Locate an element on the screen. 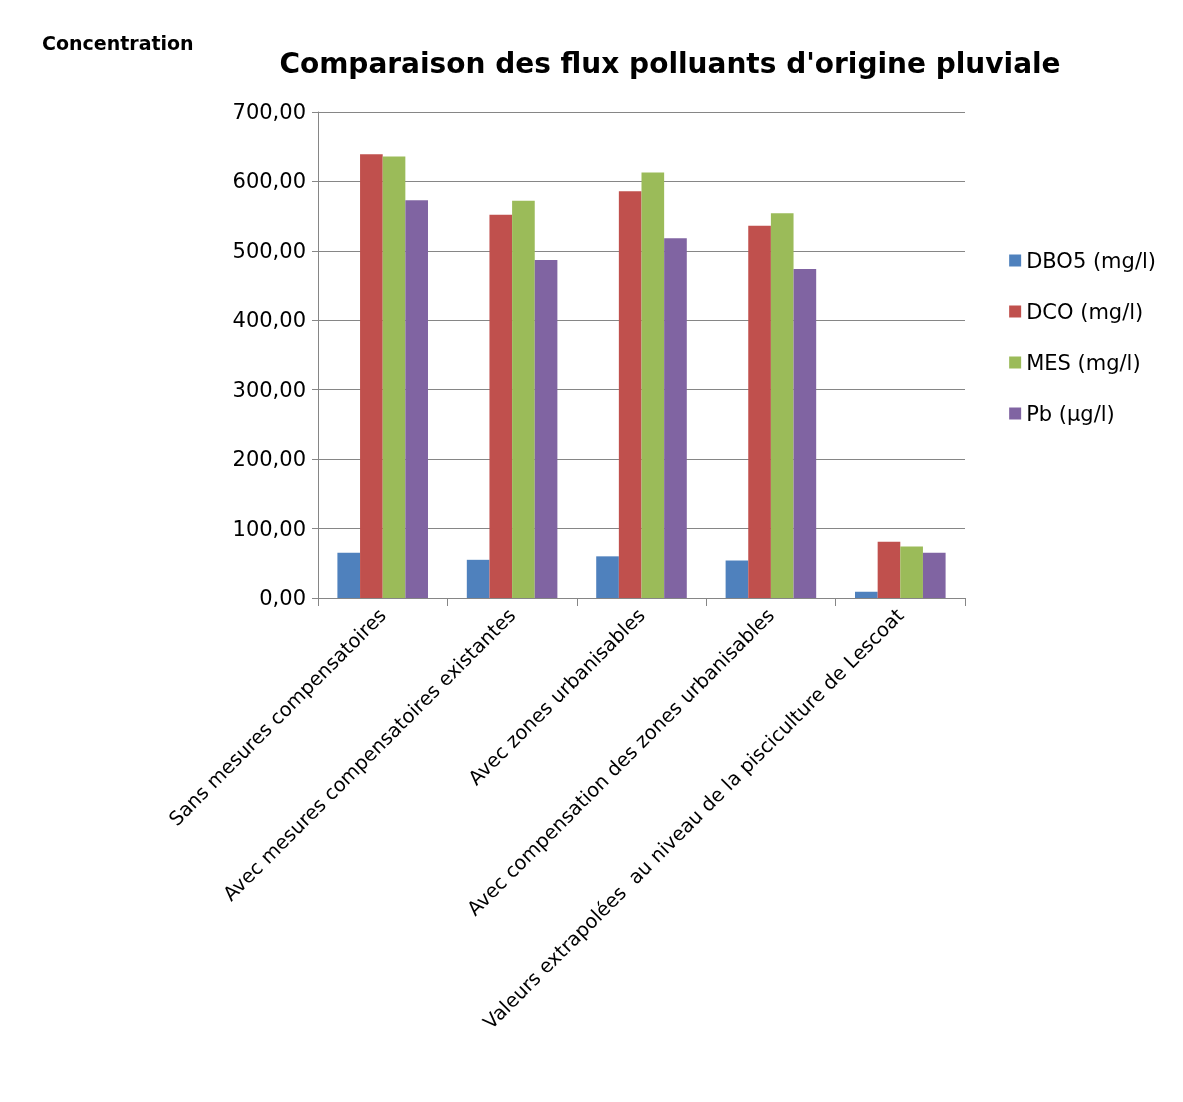  y-tick-label: 100,00 is located at coordinates (269, 528).